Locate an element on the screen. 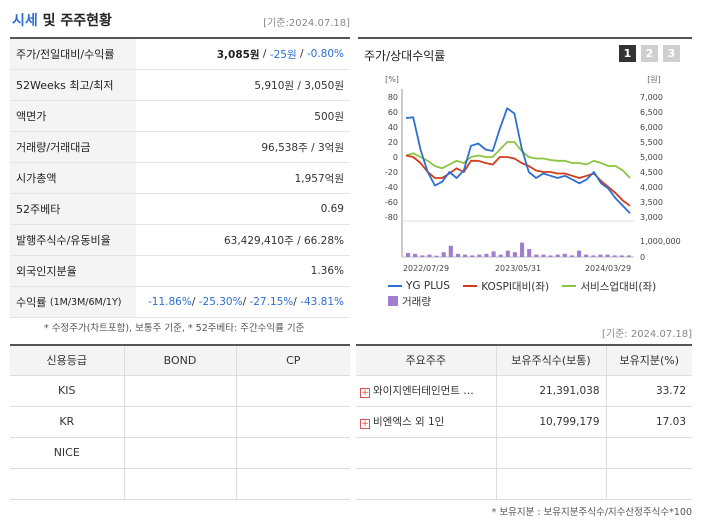 This screenshot has height=525, width=702. chart-tab-1: 1 is located at coordinates (627, 53).